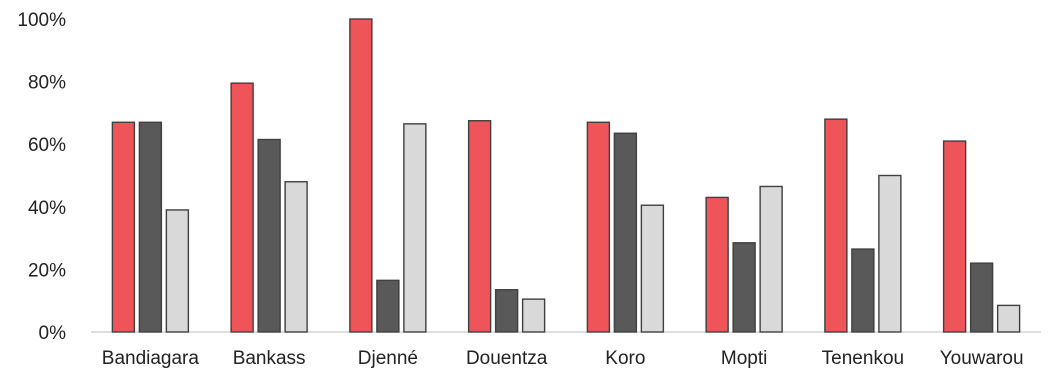 The width and height of the screenshot is (1049, 376). Describe the element at coordinates (507, 358) in the screenshot. I see `x-tick-label: Douentza` at that location.